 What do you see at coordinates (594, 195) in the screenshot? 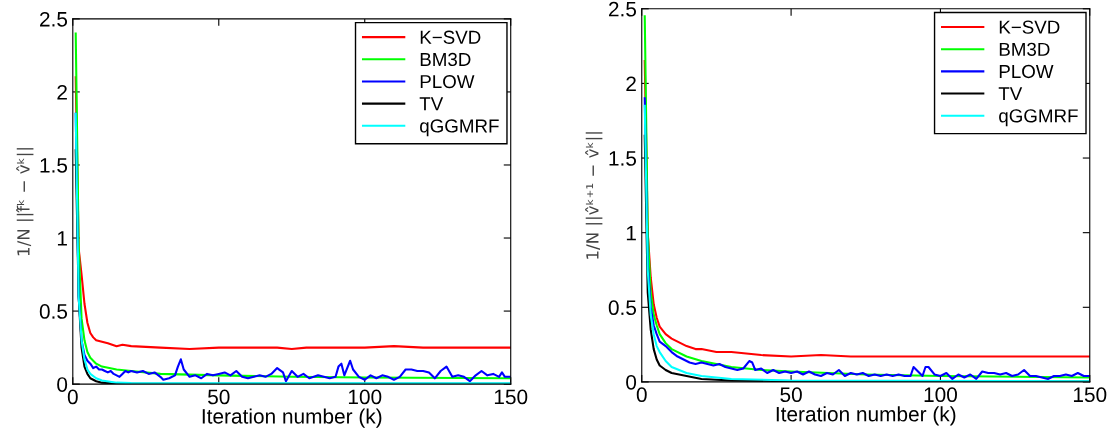
I see `y-axis-title: 1/N ||v̂ᵏ⁺¹ − v̂ᵏ||` at bounding box center [594, 195].